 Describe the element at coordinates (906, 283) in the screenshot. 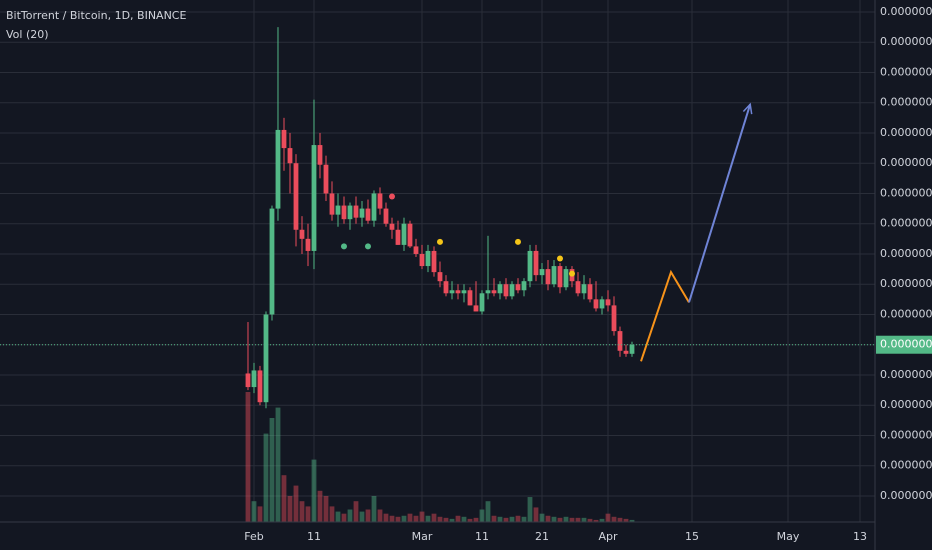

I see `y-tick-label: 0.00000020` at that location.